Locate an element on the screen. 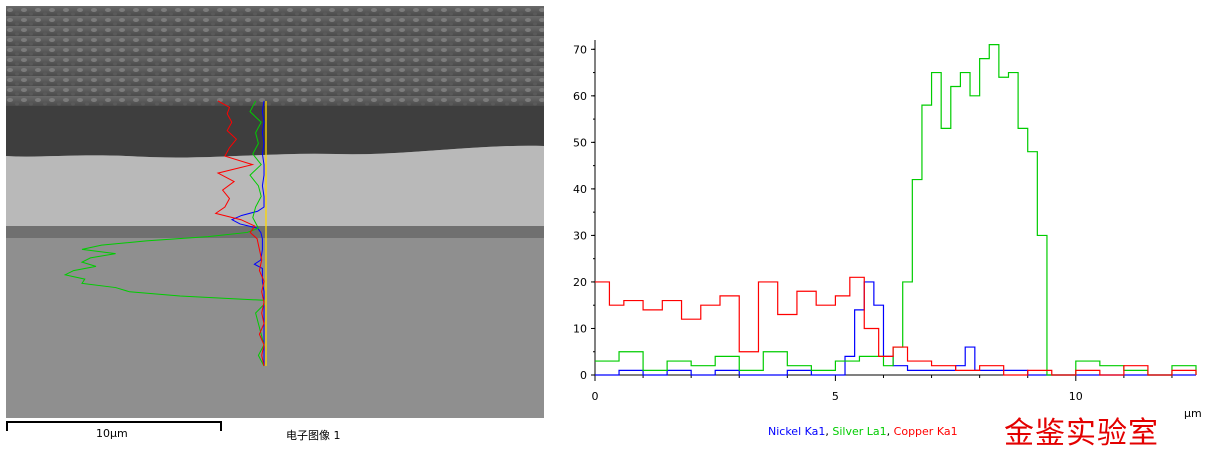  x-axis-label: µm is located at coordinates (1193, 413).